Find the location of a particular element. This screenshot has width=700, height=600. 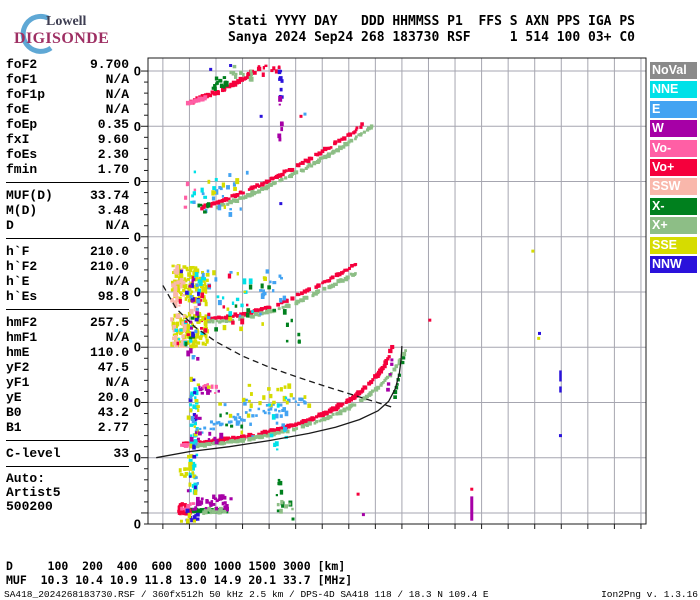

param-value: 9.700 is located at coordinates (109, 64).